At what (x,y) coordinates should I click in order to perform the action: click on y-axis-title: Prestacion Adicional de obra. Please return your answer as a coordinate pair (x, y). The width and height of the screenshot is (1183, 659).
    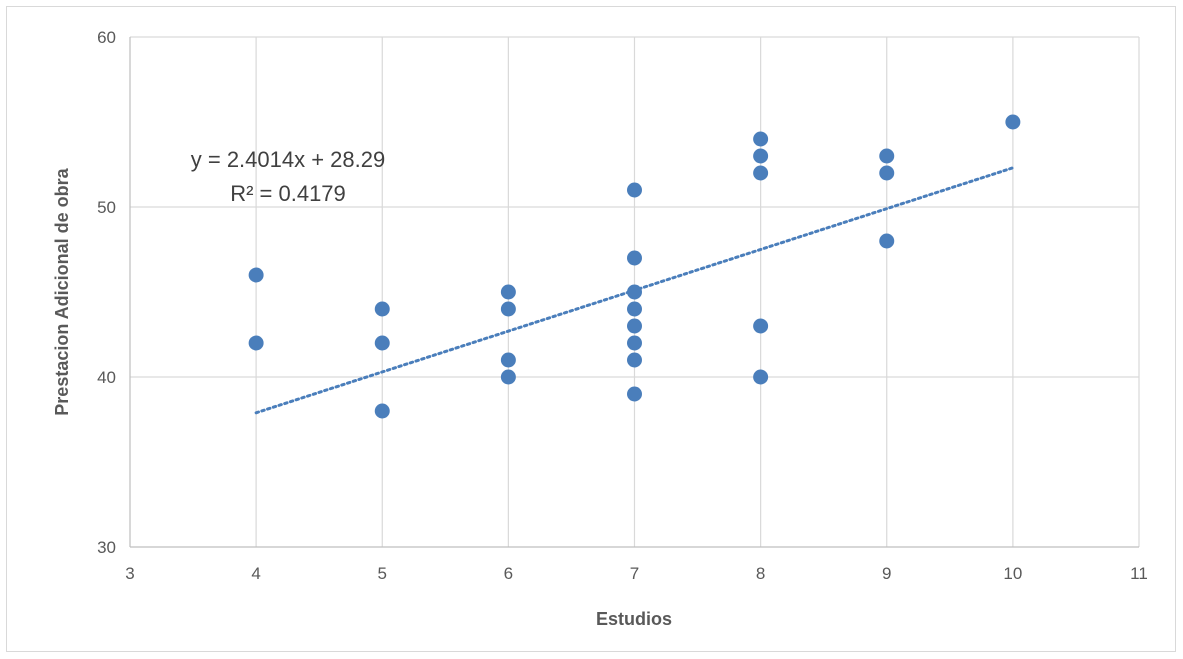
    Looking at the image, I should click on (62, 291).